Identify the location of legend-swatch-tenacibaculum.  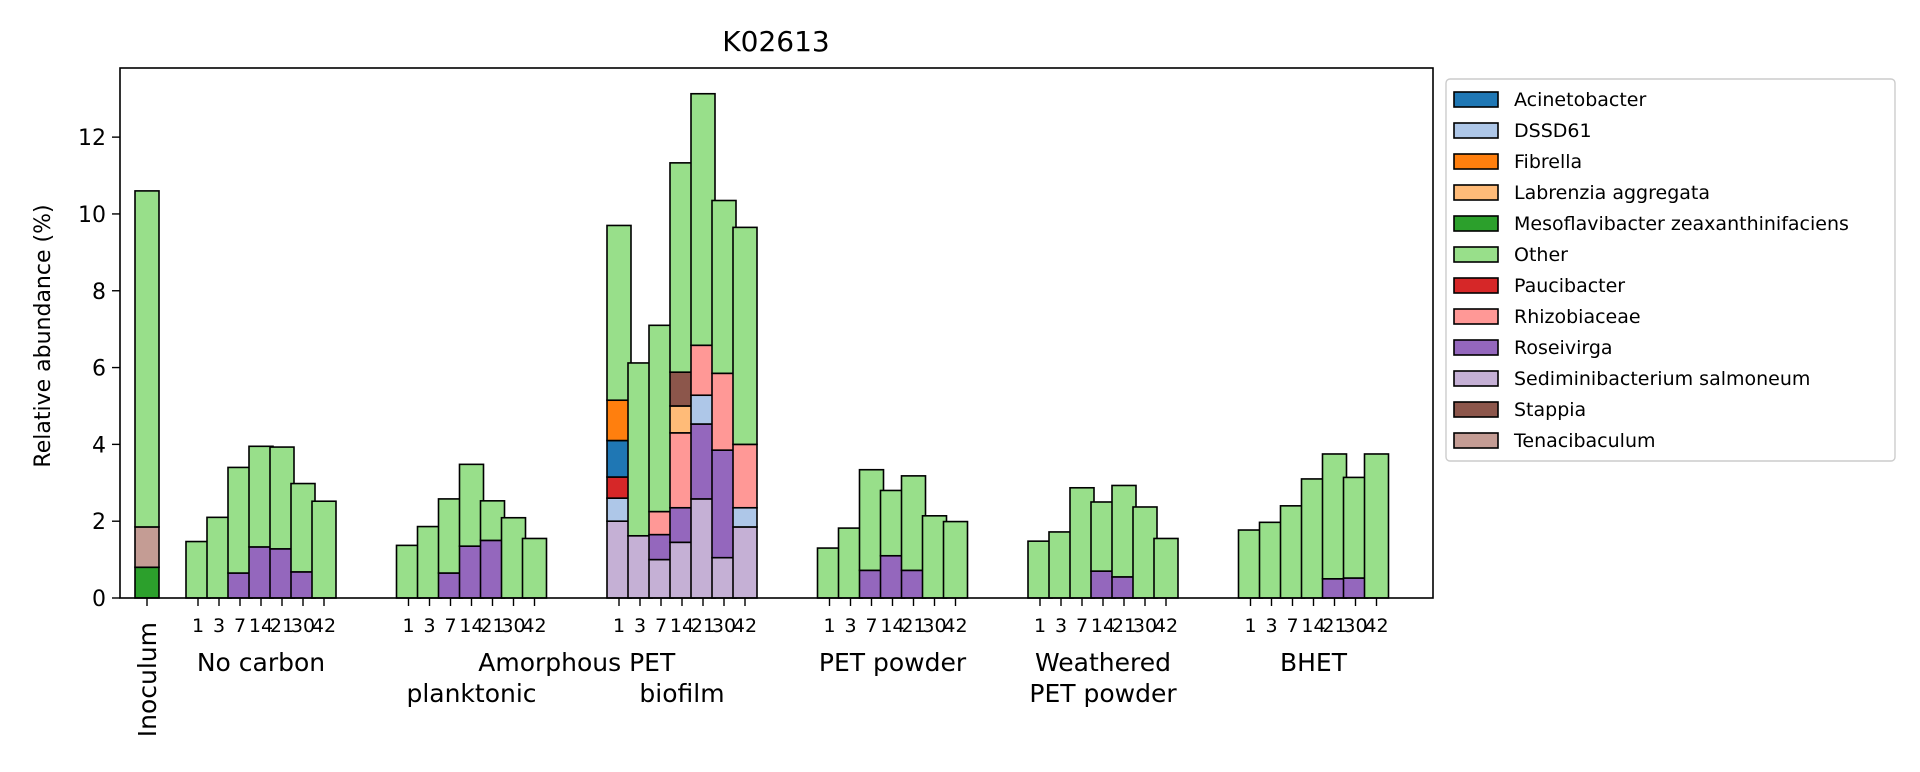
(1476, 440).